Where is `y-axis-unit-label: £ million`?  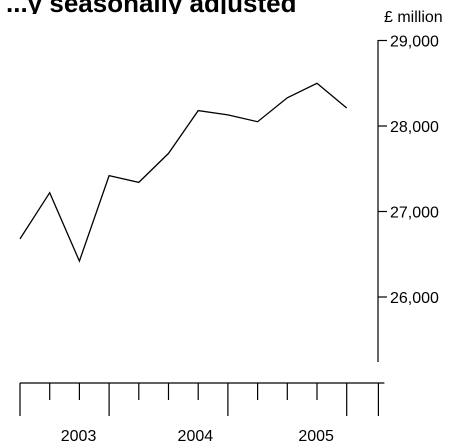 y-axis-unit-label: £ million is located at coordinates (413, 17).